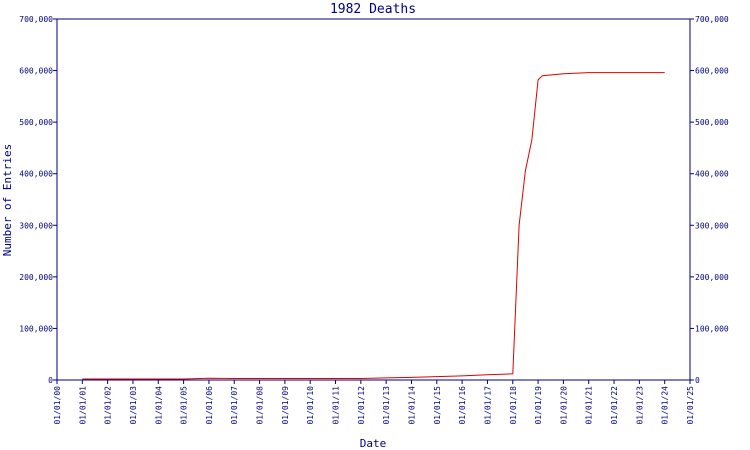 This screenshot has width=750, height=450. What do you see at coordinates (336, 405) in the screenshot?
I see `x-tick-label: 01/01/11` at bounding box center [336, 405].